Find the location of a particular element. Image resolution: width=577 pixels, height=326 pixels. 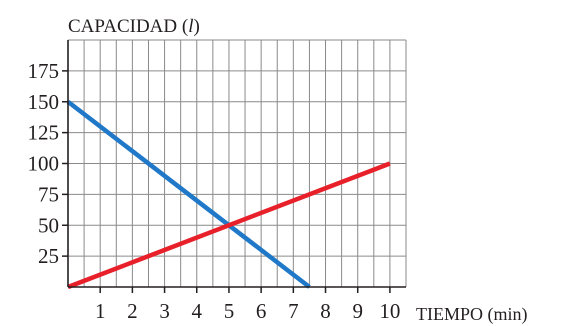

y-tick-label: 125 is located at coordinates (44, 133).